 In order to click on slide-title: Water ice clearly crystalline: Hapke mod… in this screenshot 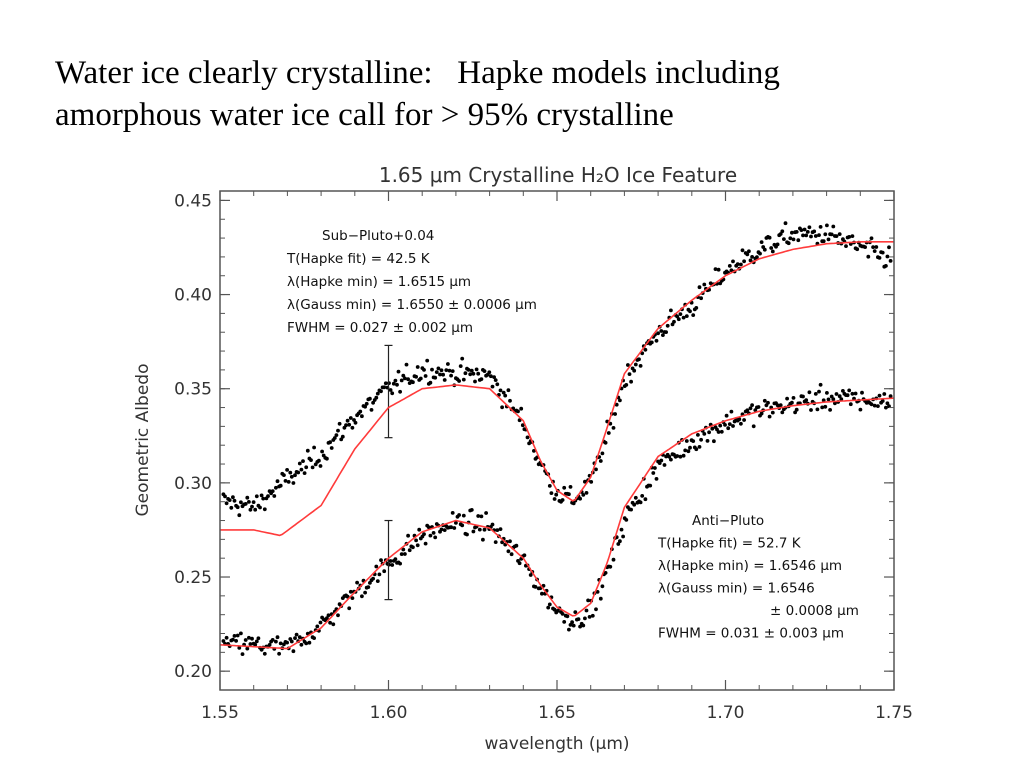, I will do `click(525, 94)`.